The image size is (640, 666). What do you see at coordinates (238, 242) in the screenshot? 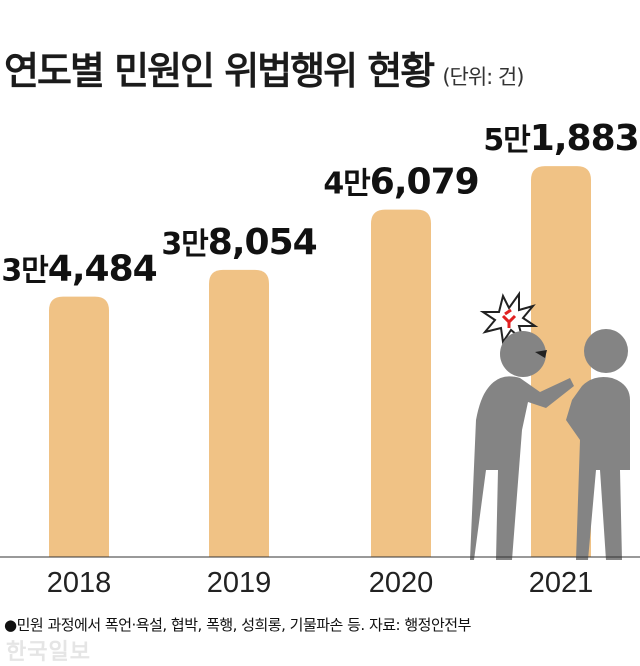
I see `value-label-2019: 3만8,054` at bounding box center [238, 242].